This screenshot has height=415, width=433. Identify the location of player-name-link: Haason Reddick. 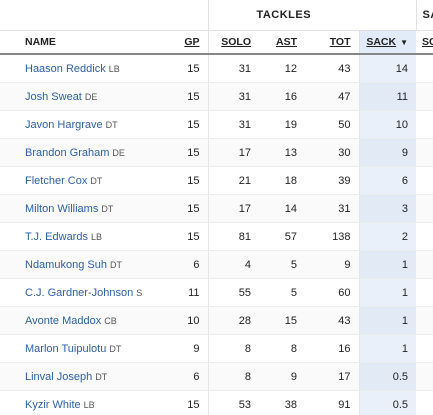
(65, 68).